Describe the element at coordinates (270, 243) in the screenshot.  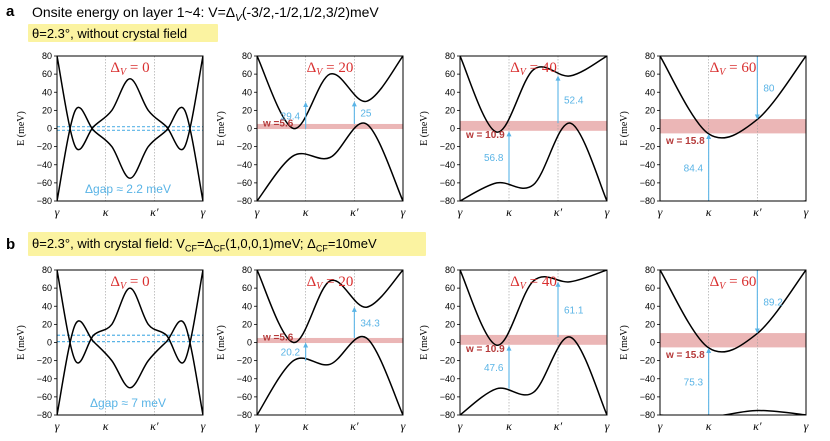
I see `row-b-title-3: (1,0,0,1)meV; Δ` at that location.